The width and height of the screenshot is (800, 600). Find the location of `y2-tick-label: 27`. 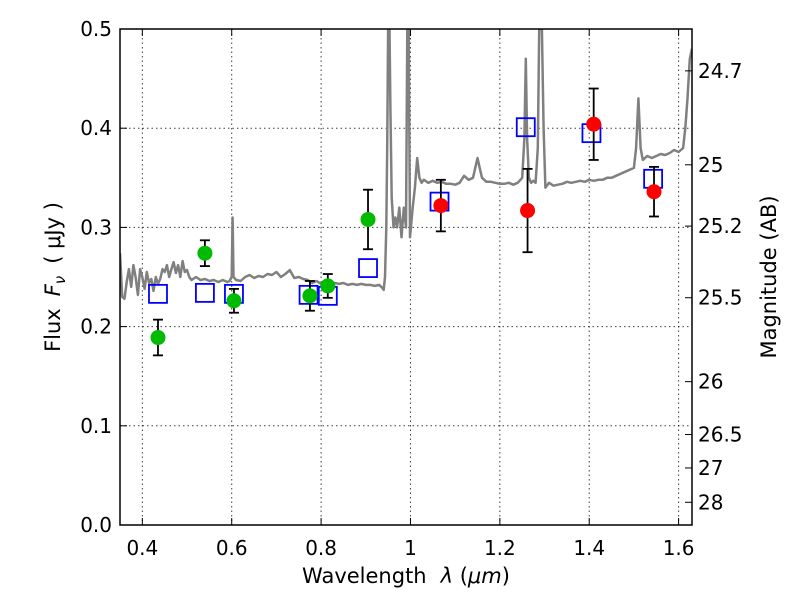

y2-tick-label: 27 is located at coordinates (710, 468).